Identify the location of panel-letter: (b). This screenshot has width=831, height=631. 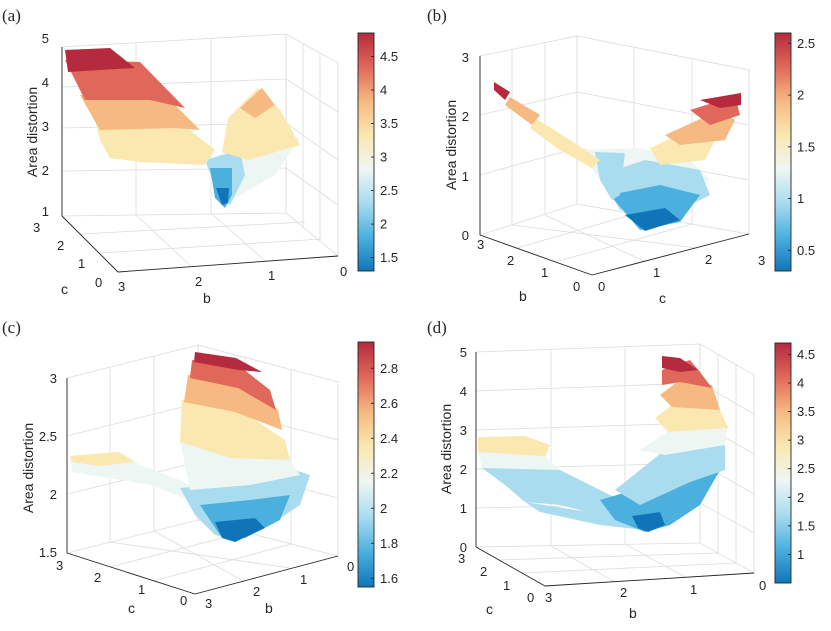
(437, 15).